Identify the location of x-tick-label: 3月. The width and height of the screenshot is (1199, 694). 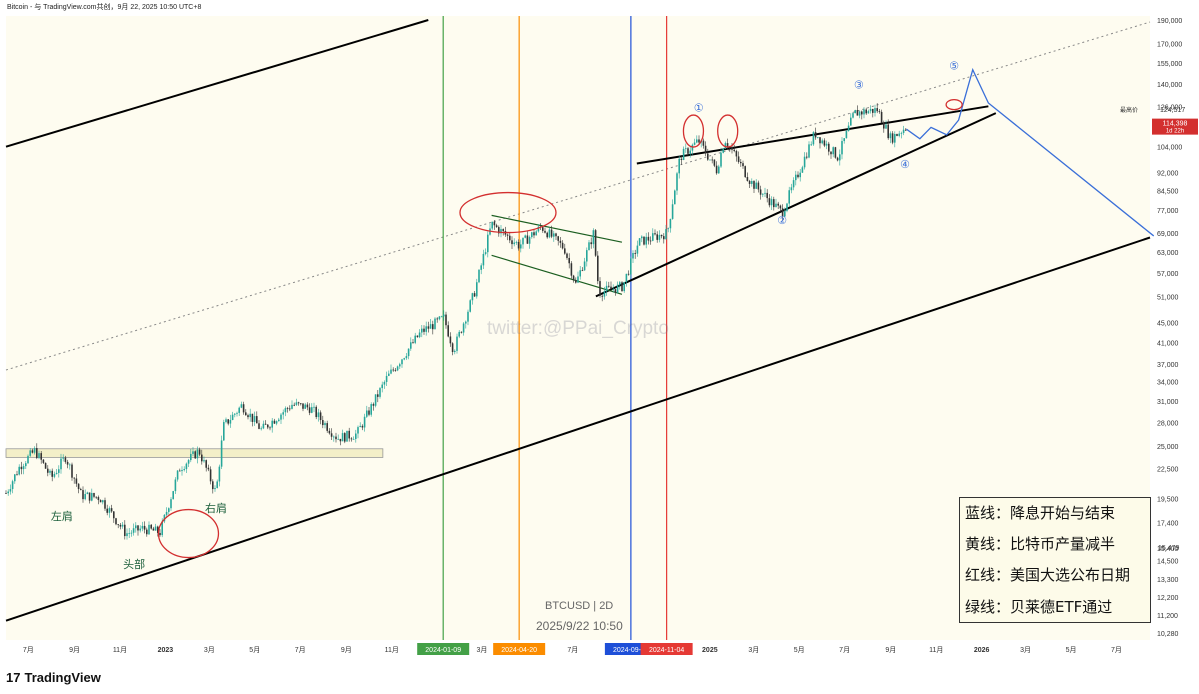
(1025, 650).